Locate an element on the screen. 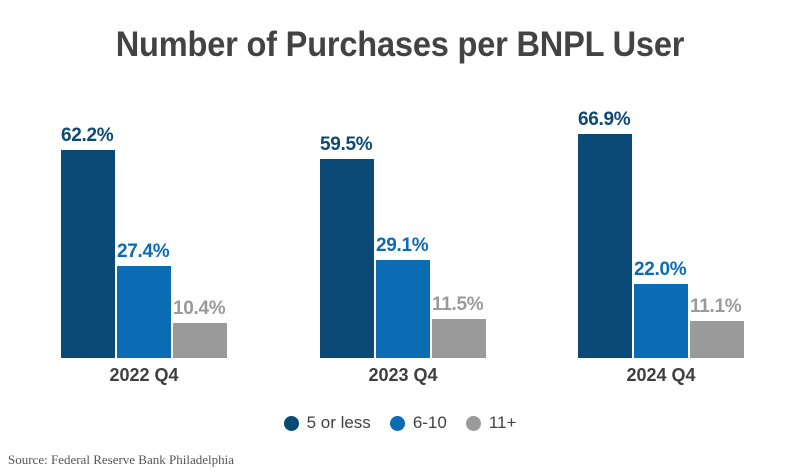 This screenshot has width=800, height=473. bar-value-label: 59.5% is located at coordinates (346, 144).